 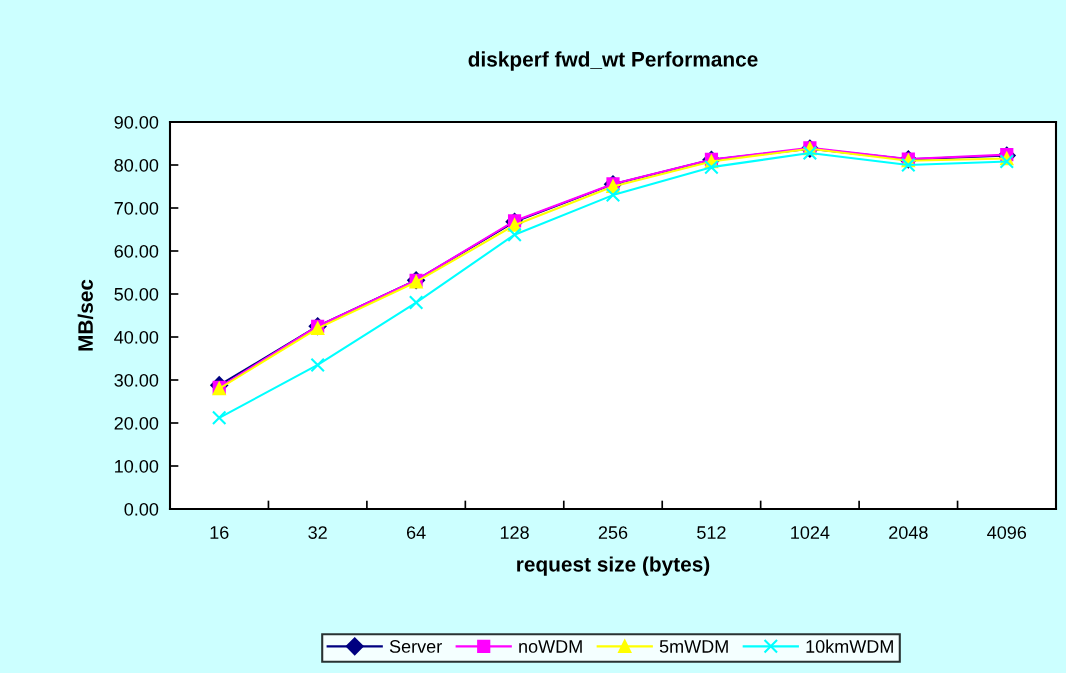 I want to click on y-tick-label: 40.00, so click(x=136, y=337).